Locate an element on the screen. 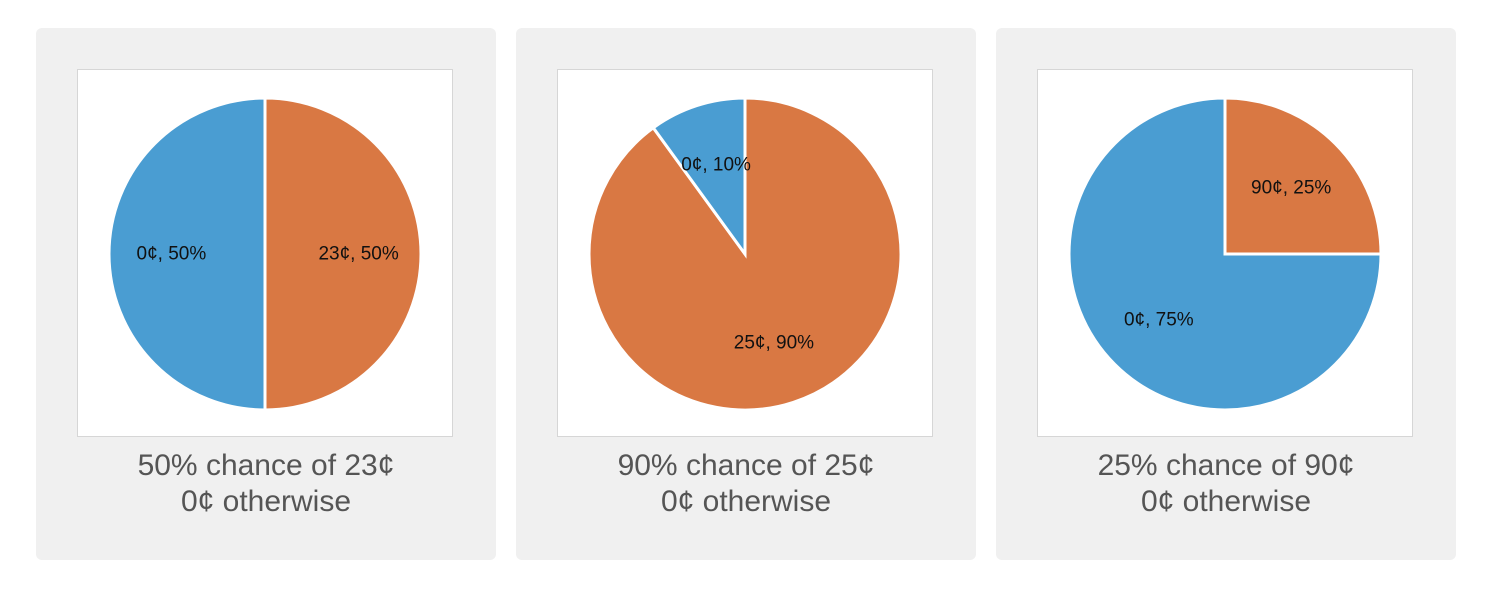 The width and height of the screenshot is (1488, 600). pie-chart: 25¢, 90% 0¢, 10% is located at coordinates (745, 254).